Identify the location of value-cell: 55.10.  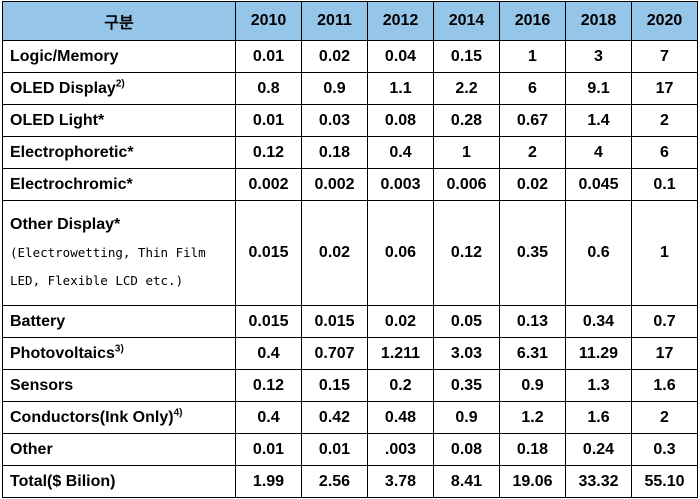
(664, 481).